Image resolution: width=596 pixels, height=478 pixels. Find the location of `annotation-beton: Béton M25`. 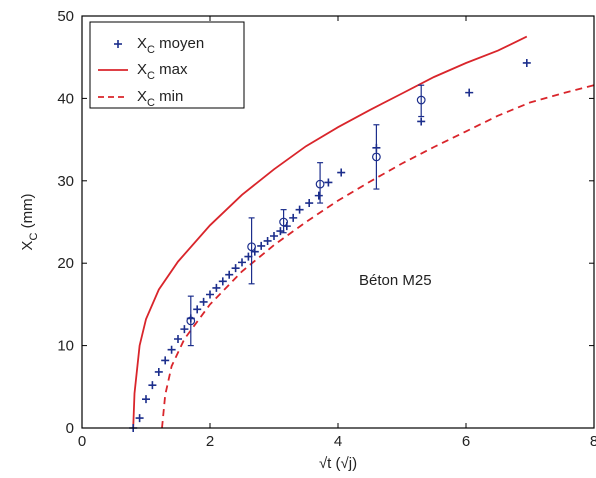

annotation-beton: Béton M25 is located at coordinates (395, 280).